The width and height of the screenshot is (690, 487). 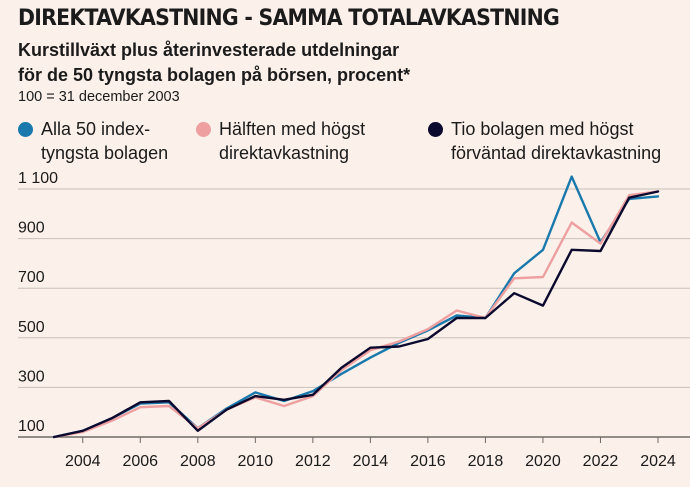 What do you see at coordinates (31, 376) in the screenshot?
I see `y-tick-label: 300` at bounding box center [31, 376].